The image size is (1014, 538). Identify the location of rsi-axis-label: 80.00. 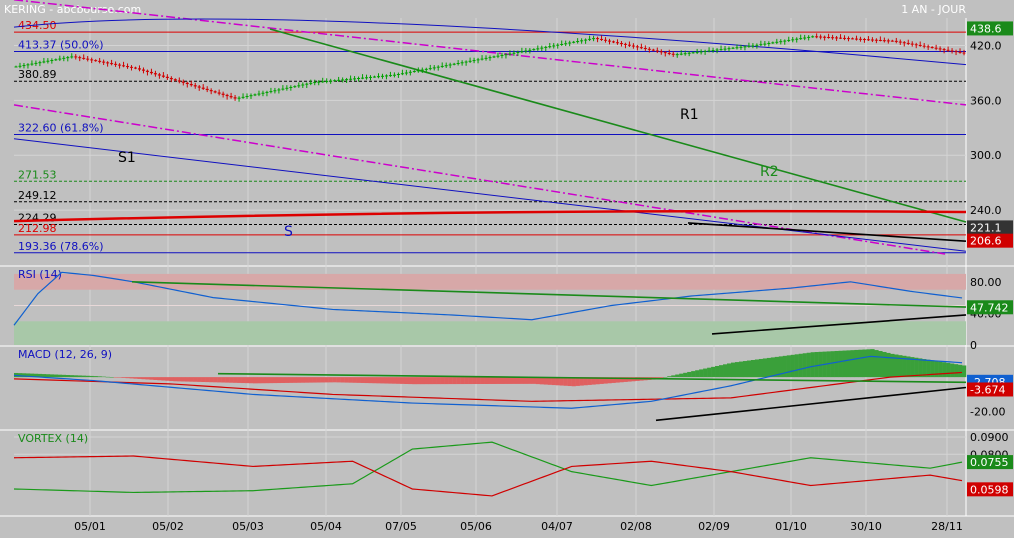
(986, 282).